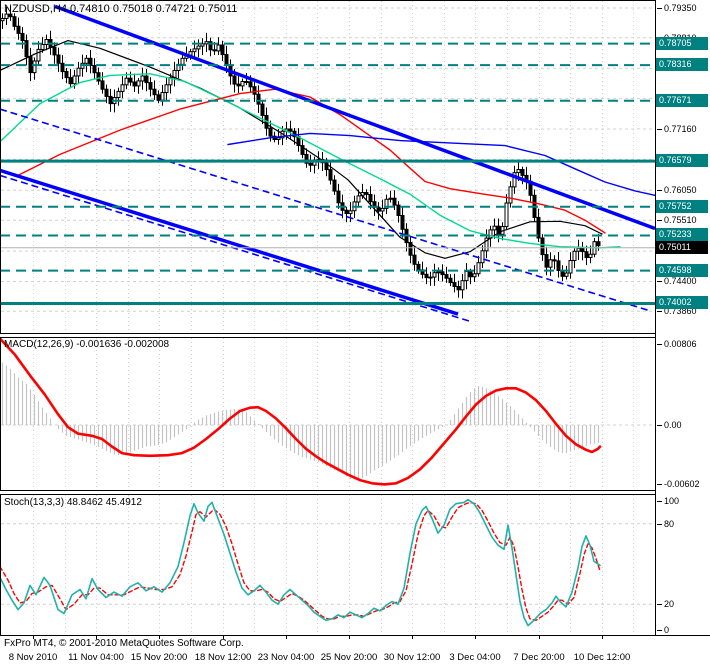 The image size is (710, 671). Describe the element at coordinates (668, 501) in the screenshot. I see `stoch-axis-label: 100` at that location.